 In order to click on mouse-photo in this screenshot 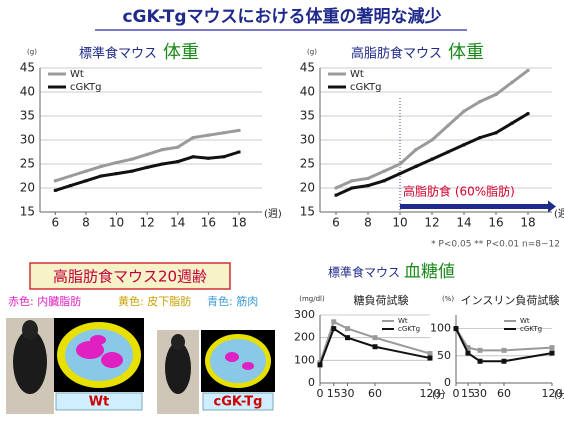, I will do `click(178, 372)`.